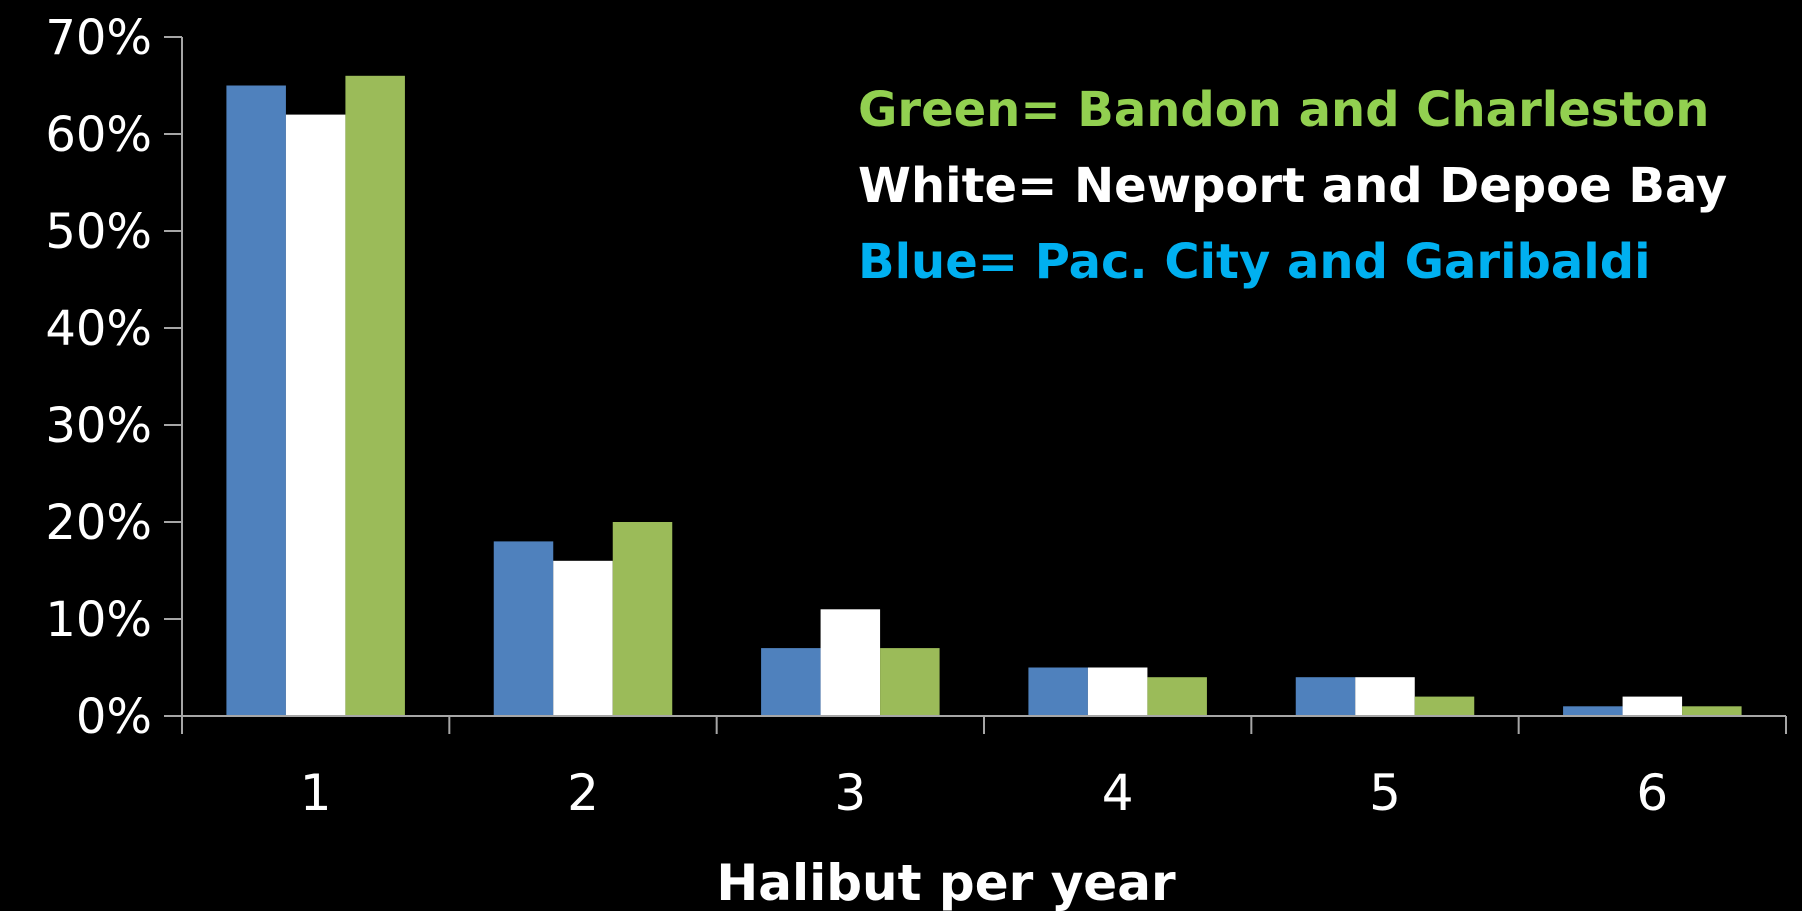  What do you see at coordinates (316, 793) in the screenshot?
I see `x-tick-label: 1` at bounding box center [316, 793].